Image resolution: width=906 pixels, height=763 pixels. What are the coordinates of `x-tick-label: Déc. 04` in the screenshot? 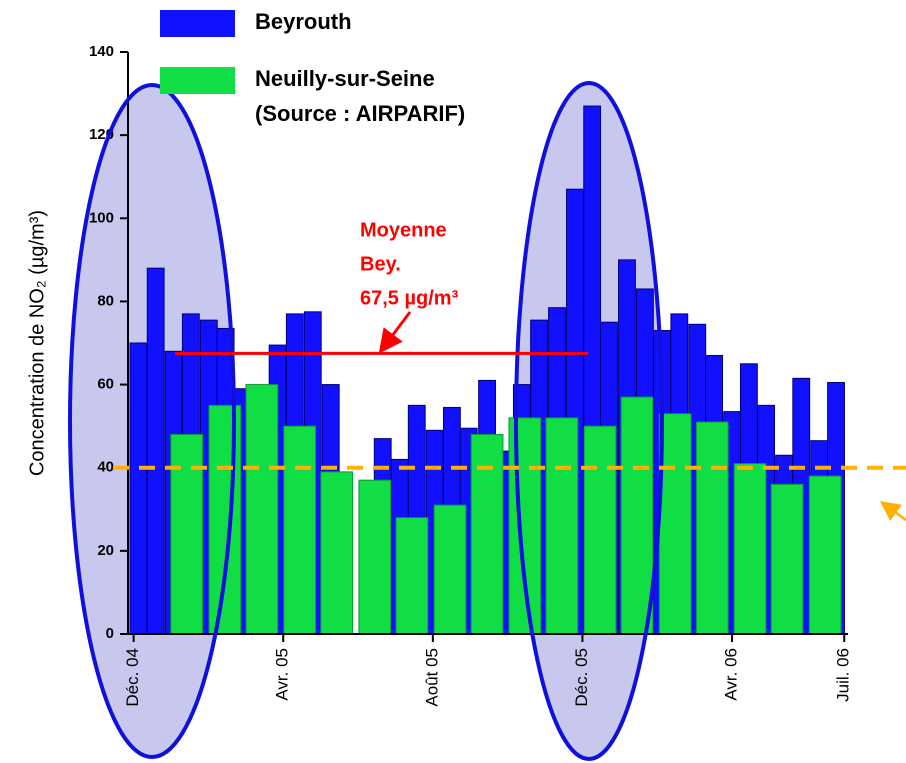 It's located at (132, 677).